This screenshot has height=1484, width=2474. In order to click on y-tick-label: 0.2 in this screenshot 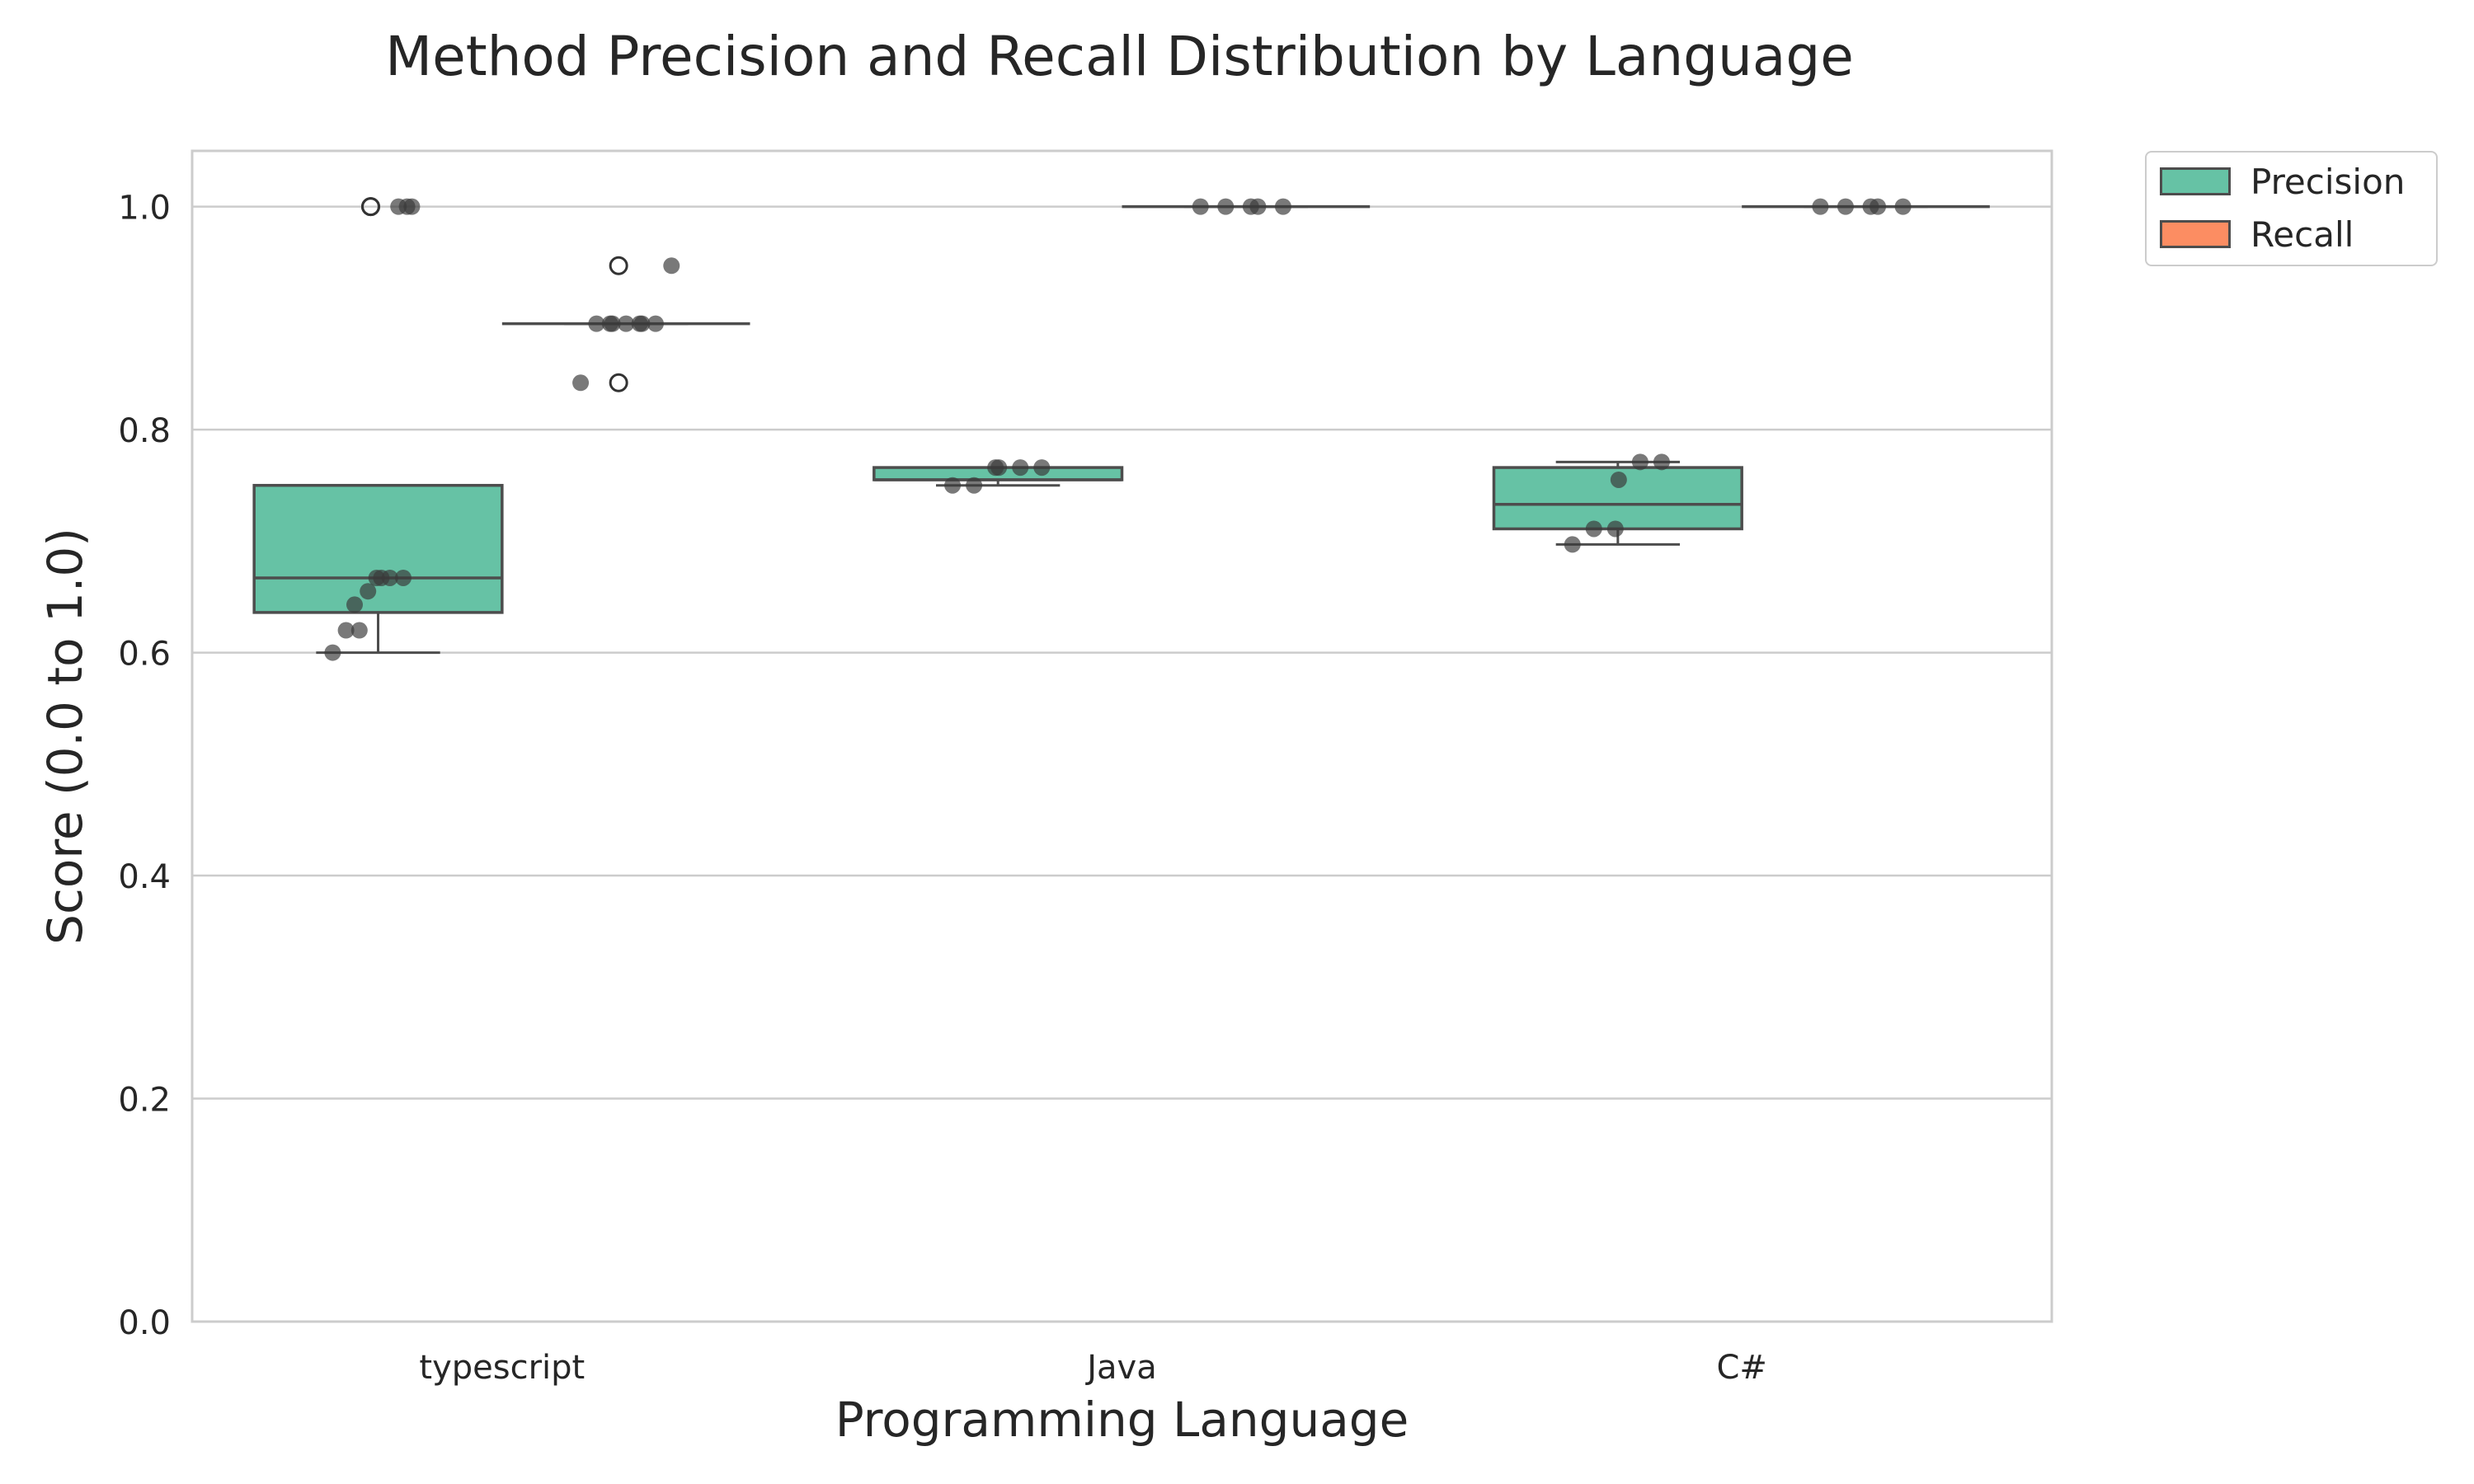, I will do `click(144, 1101)`.